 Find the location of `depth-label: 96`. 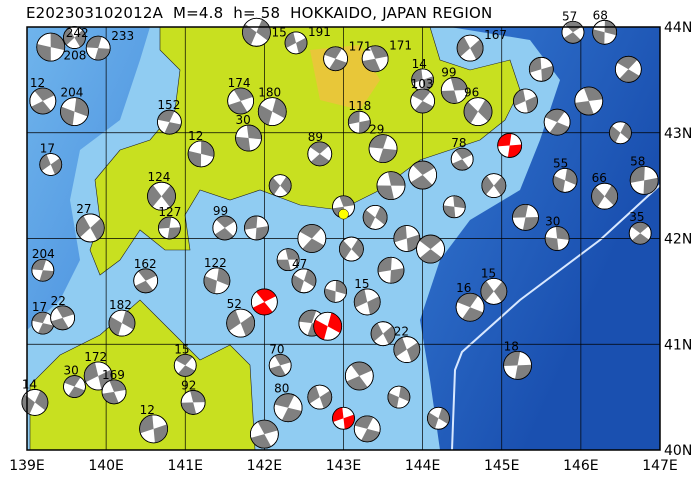

depth-label: 96 is located at coordinates (471, 93).